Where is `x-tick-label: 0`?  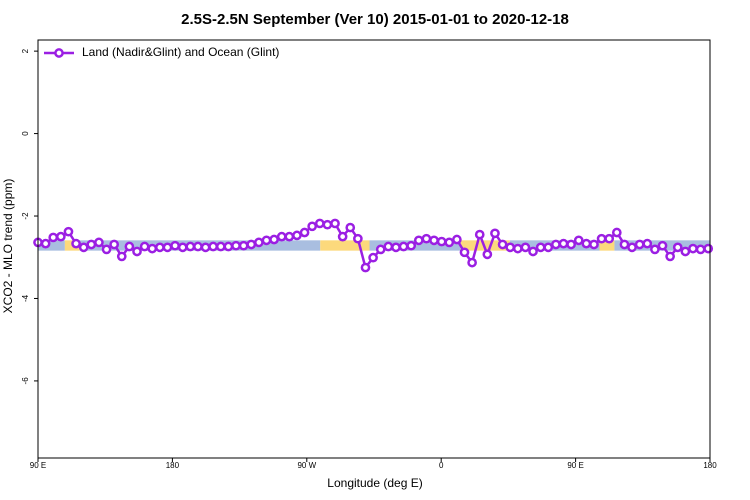 x-tick-label: 0 is located at coordinates (441, 465).